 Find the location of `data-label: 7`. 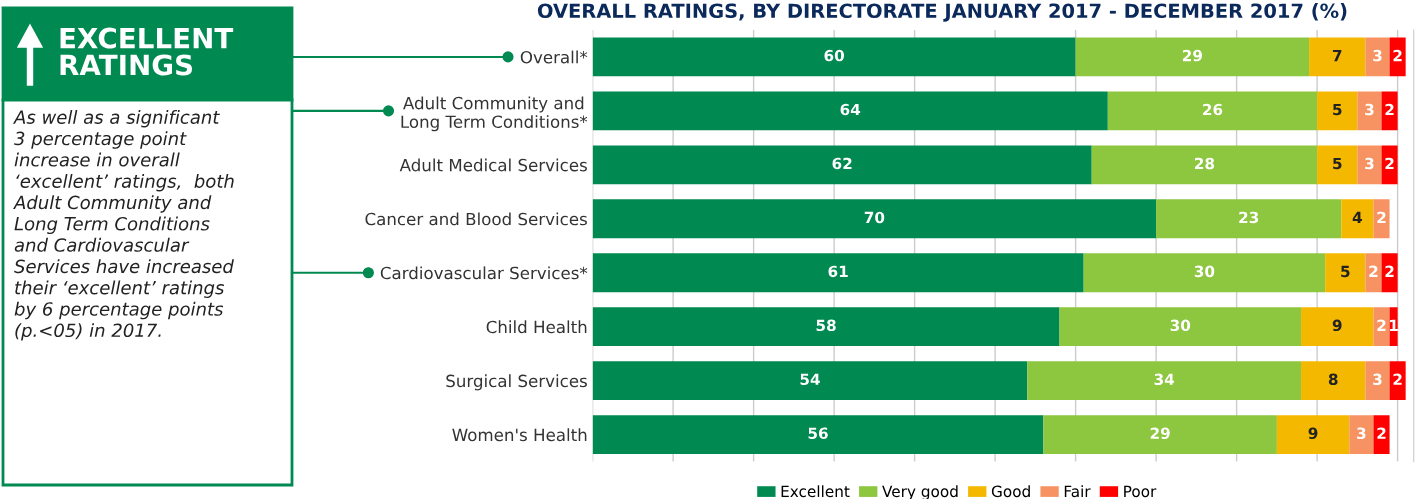

data-label: 7 is located at coordinates (1337, 55).